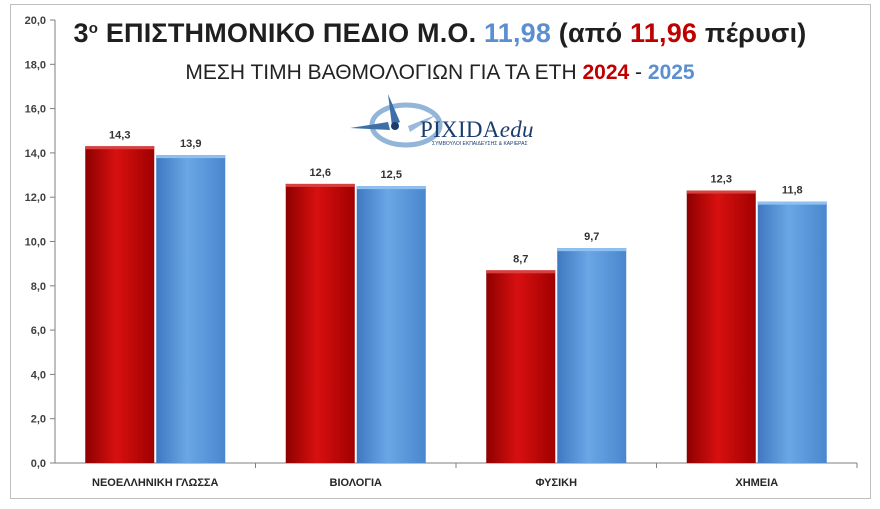  I want to click on data-label-2025: 12,5, so click(391, 175).